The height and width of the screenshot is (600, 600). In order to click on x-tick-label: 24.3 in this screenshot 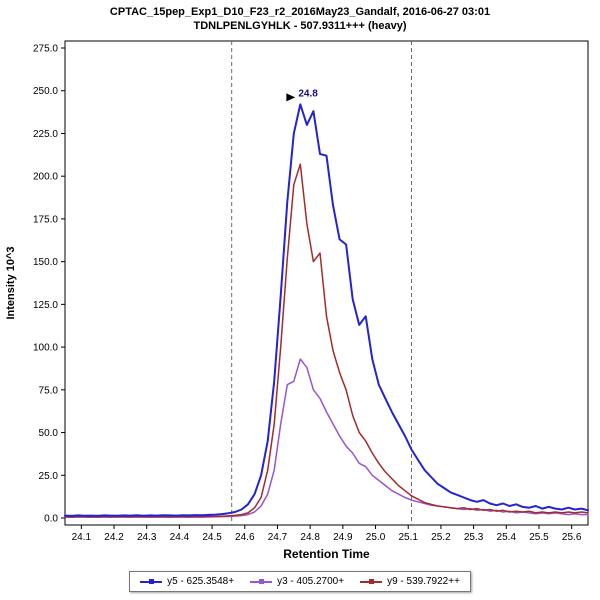, I will do `click(147, 537)`.